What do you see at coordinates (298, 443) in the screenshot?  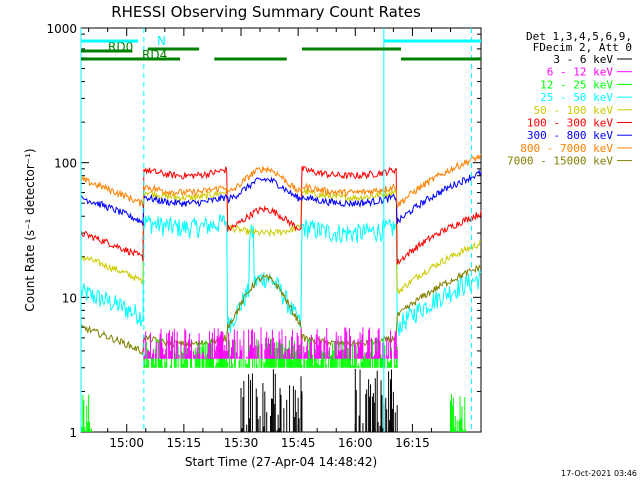 I see `x-tick-label: 15:45` at bounding box center [298, 443].